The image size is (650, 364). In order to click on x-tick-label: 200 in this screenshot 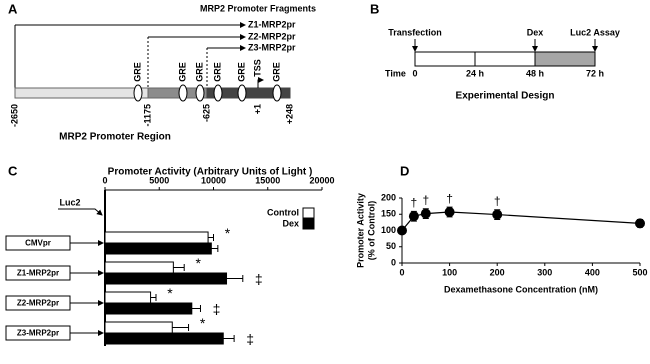, I will do `click(497, 272)`.